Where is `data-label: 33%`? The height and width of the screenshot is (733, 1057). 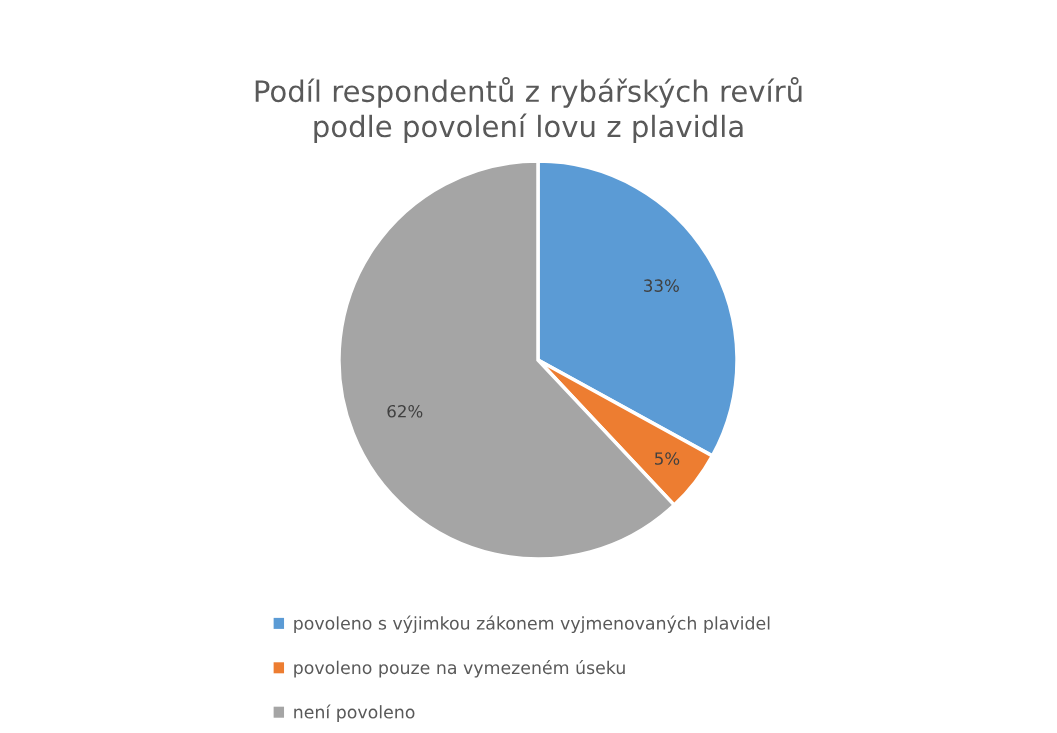 data-label: 33% is located at coordinates (661, 285).